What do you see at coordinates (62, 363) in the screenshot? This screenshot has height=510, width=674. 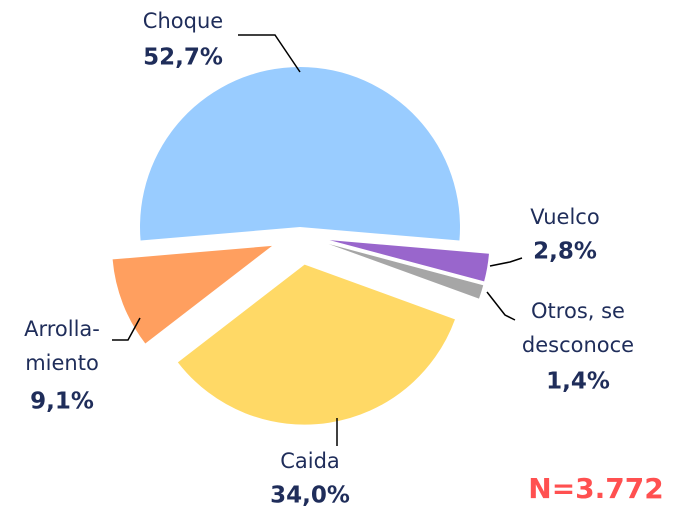 I see `slice-label-line: miento` at bounding box center [62, 363].